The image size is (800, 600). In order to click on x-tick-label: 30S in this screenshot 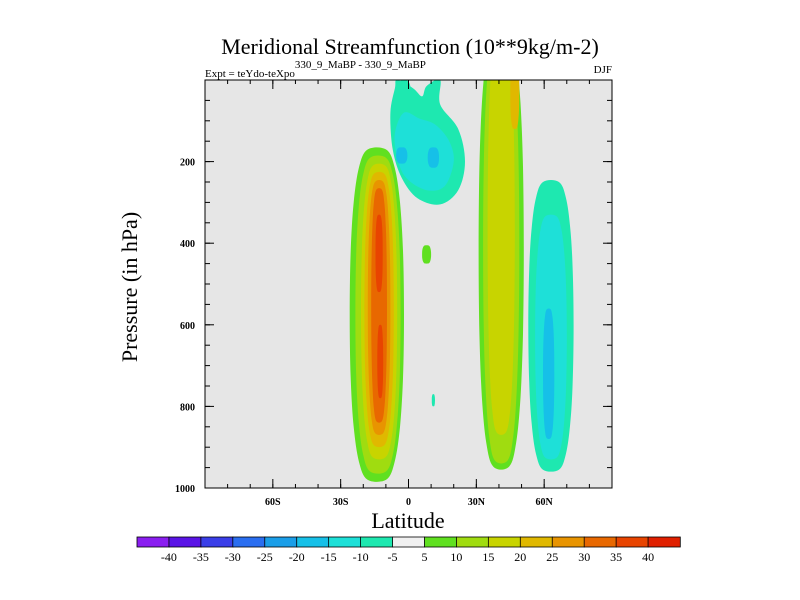, I will do `click(341, 502)`.